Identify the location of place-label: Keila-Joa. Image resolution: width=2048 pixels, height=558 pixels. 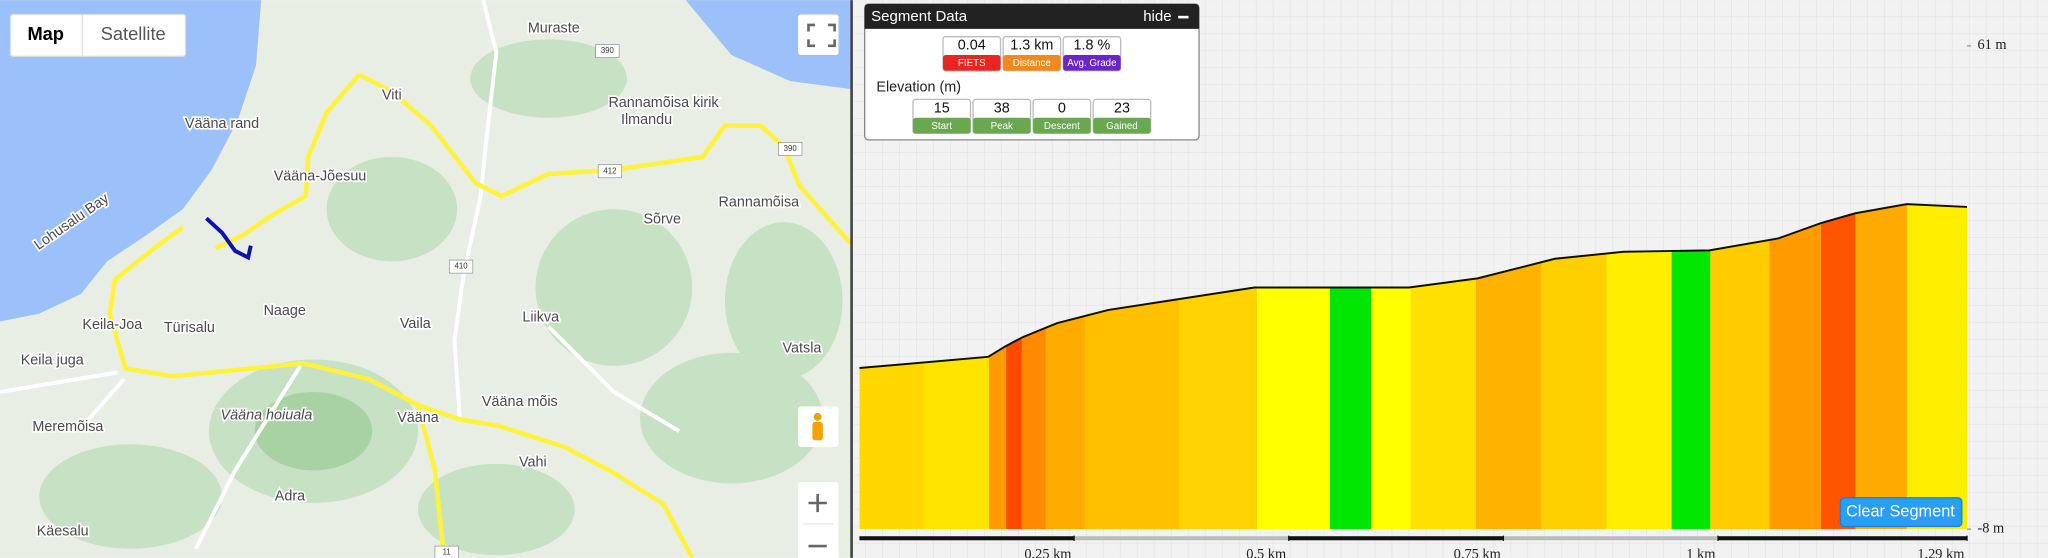
(112, 325).